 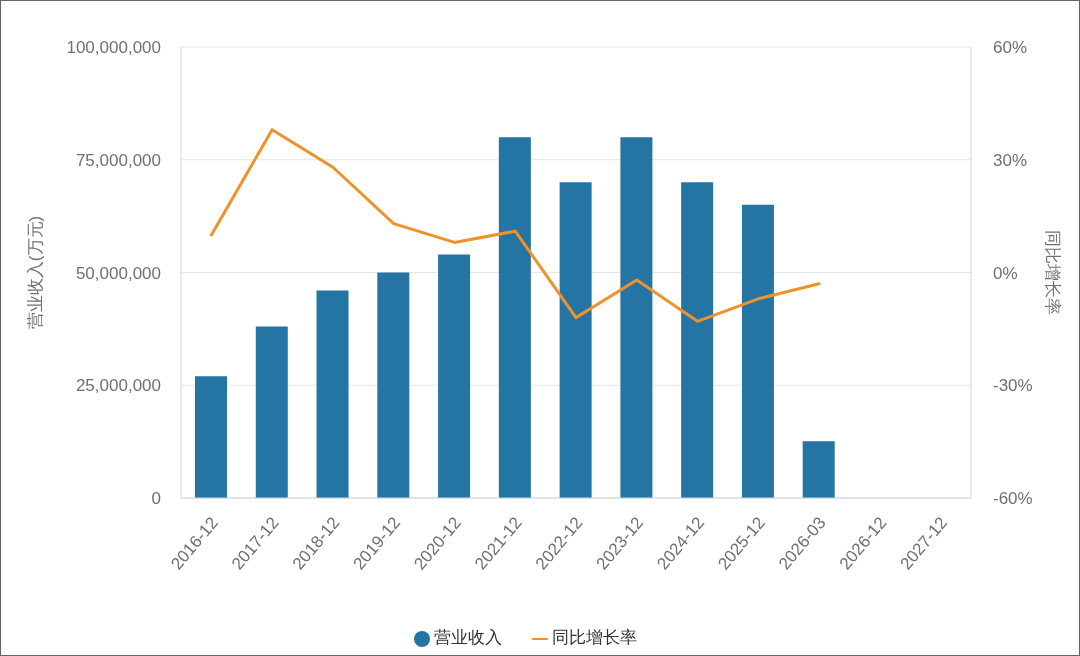 What do you see at coordinates (118, 386) in the screenshot?
I see `y-tick-label: 25,000,000` at bounding box center [118, 386].